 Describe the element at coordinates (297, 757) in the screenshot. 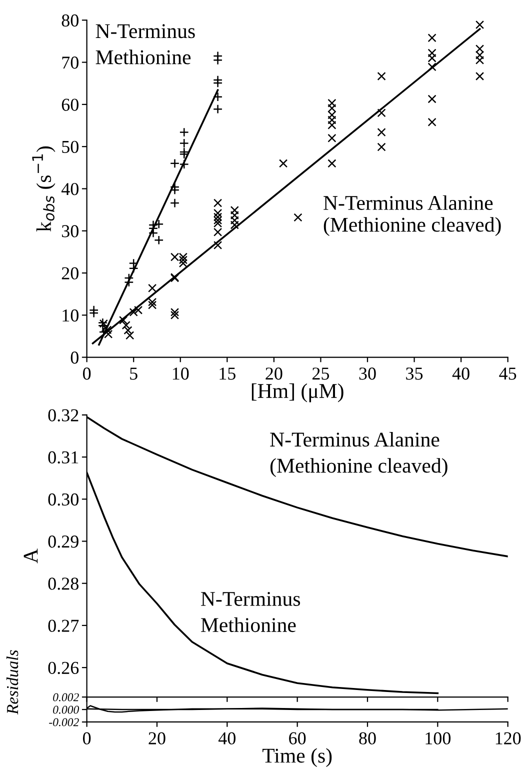

I see `x-axis-title: Time (s)` at that location.